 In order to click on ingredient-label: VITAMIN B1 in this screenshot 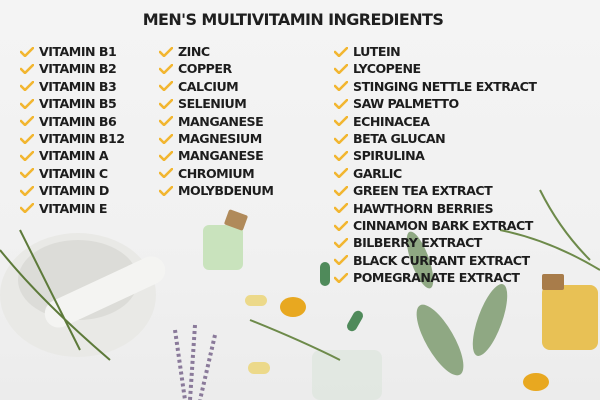, I will do `click(78, 51)`.